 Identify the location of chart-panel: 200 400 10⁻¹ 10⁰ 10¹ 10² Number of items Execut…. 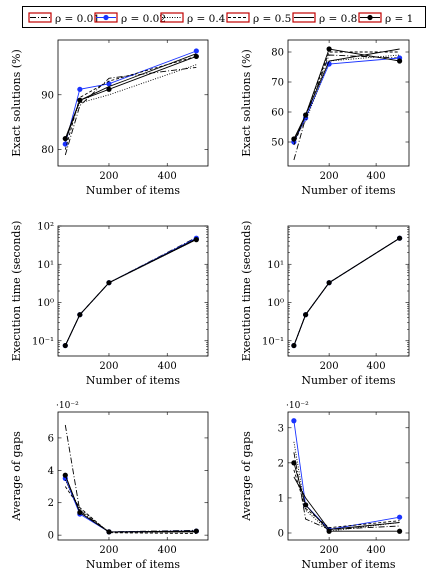
(109, 304).